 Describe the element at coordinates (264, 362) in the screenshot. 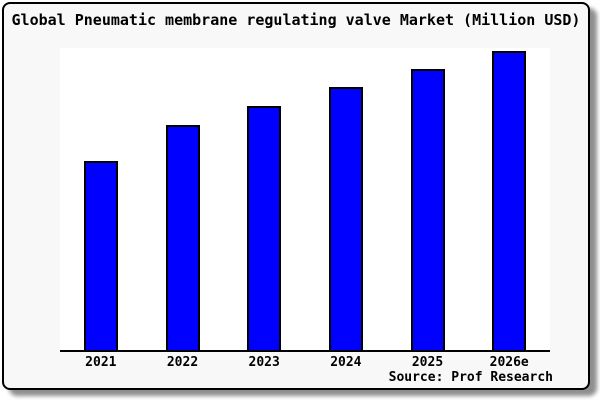

I see `x-tick-label-2023: 2023` at that location.